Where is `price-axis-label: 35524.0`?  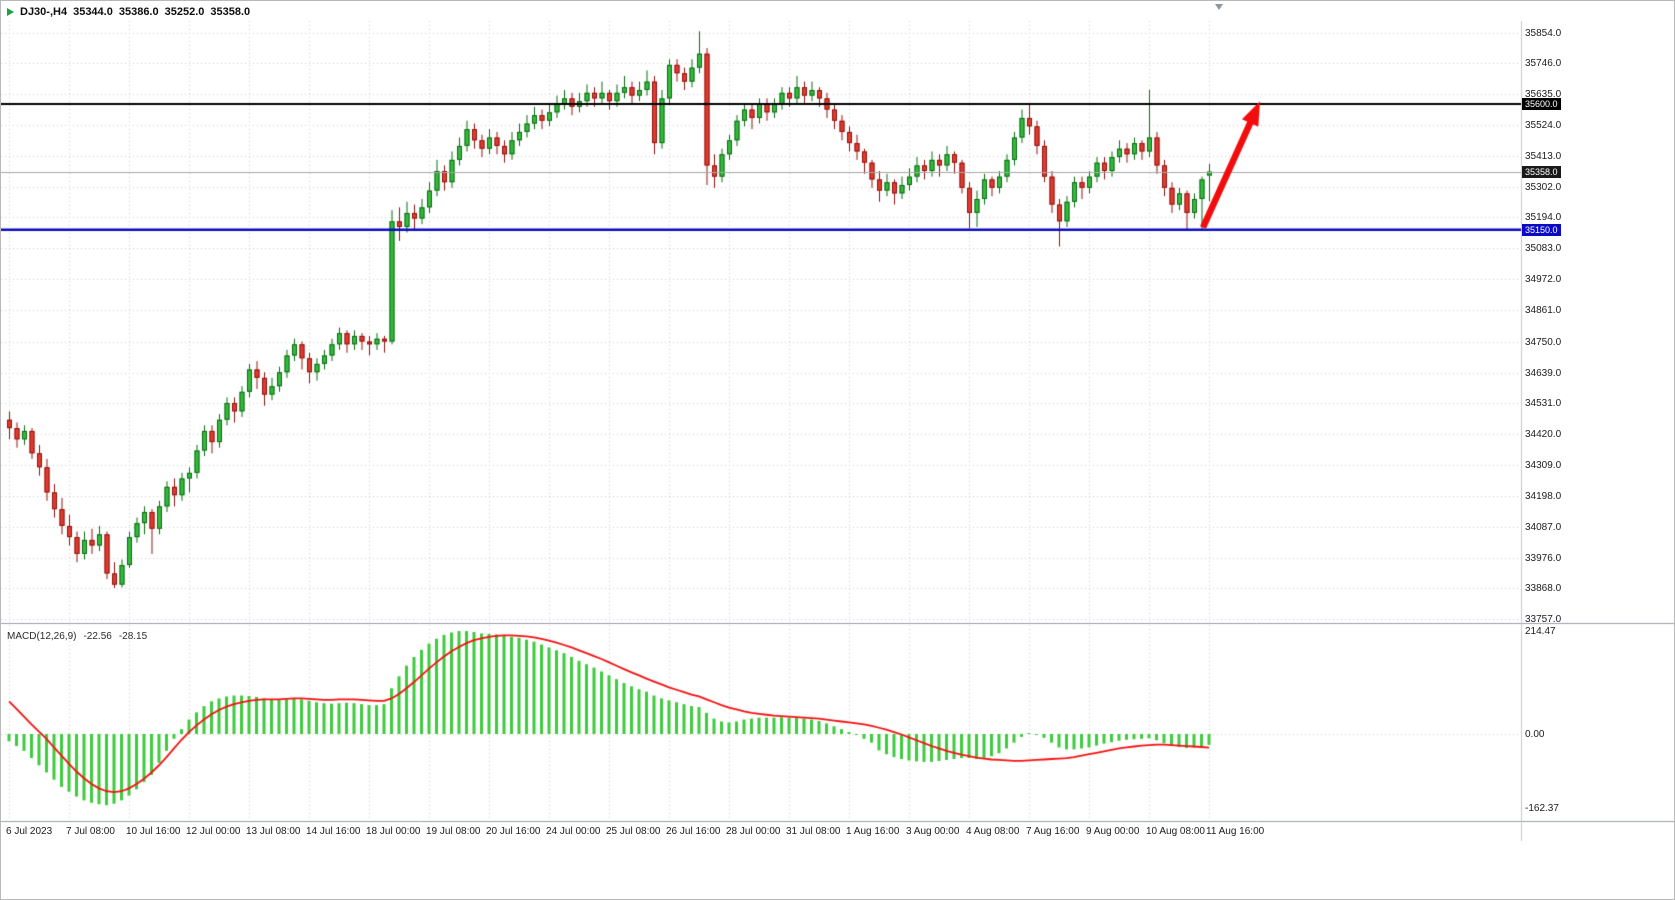 price-axis-label: 35524.0 is located at coordinates (1543, 125).